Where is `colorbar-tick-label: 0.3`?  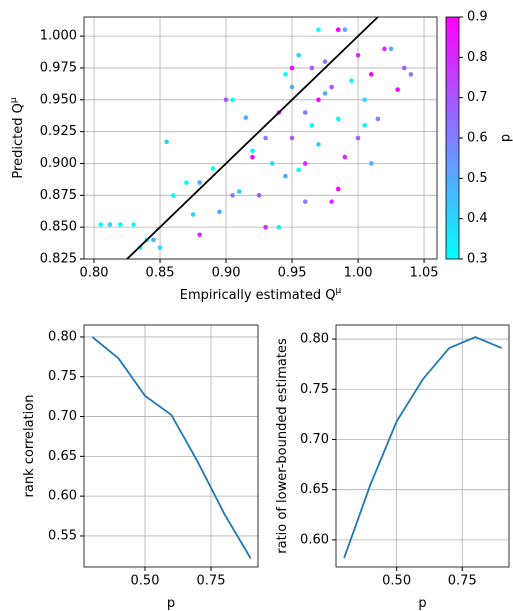
colorbar-tick-label: 0.3 is located at coordinates (477, 259).